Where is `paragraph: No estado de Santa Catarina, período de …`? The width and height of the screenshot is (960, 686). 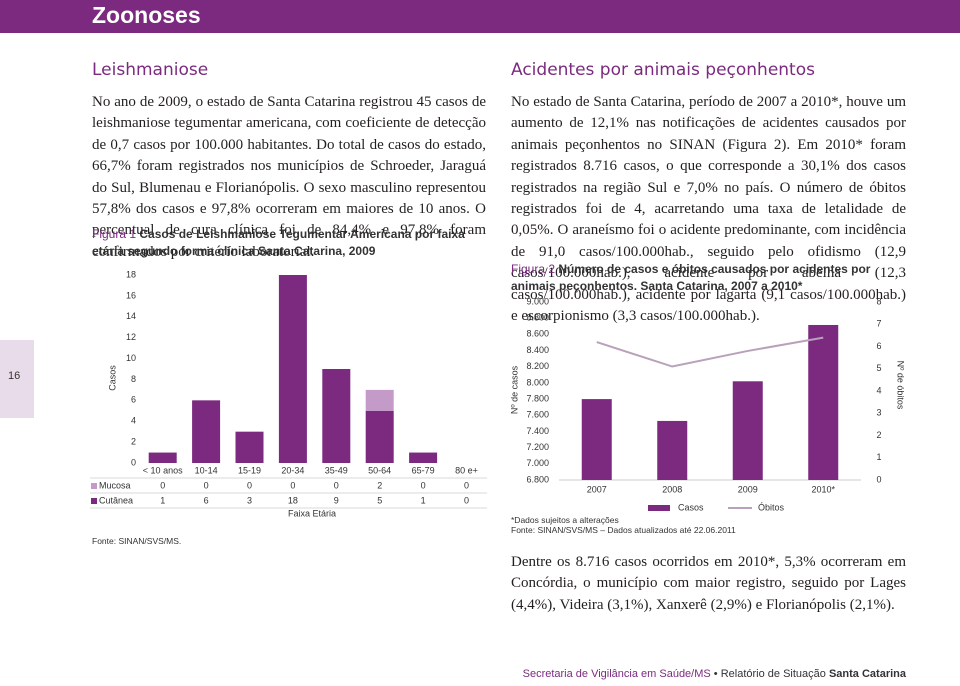
paragraph: No estado de Santa Catarina, período de … is located at coordinates (708, 209).